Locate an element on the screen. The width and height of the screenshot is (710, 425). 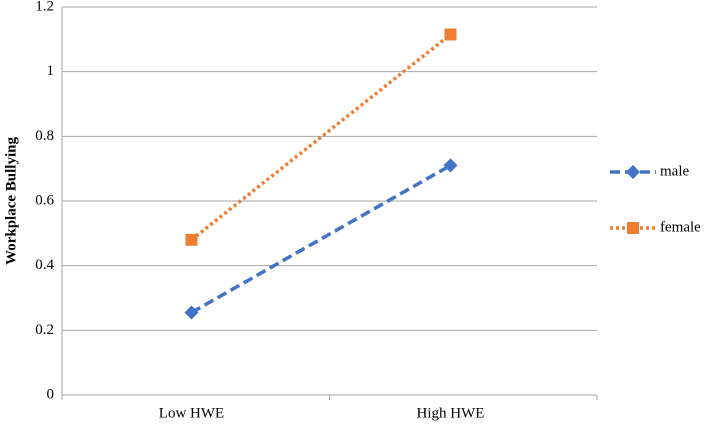
x-tick-label: High HWE is located at coordinates (451, 413).